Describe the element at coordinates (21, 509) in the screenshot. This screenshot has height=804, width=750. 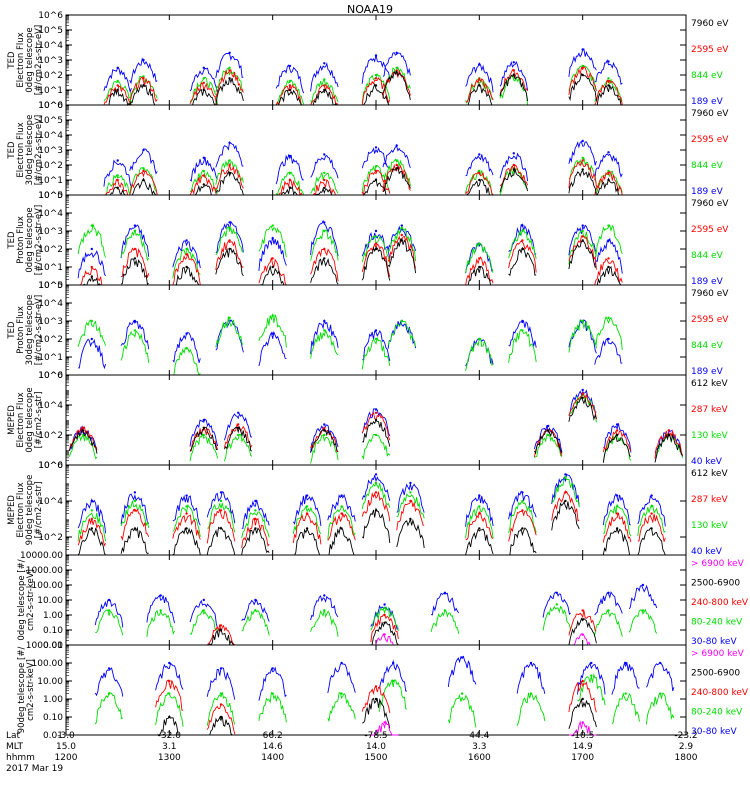
I see `y-axis-label: Electron Flux` at that location.